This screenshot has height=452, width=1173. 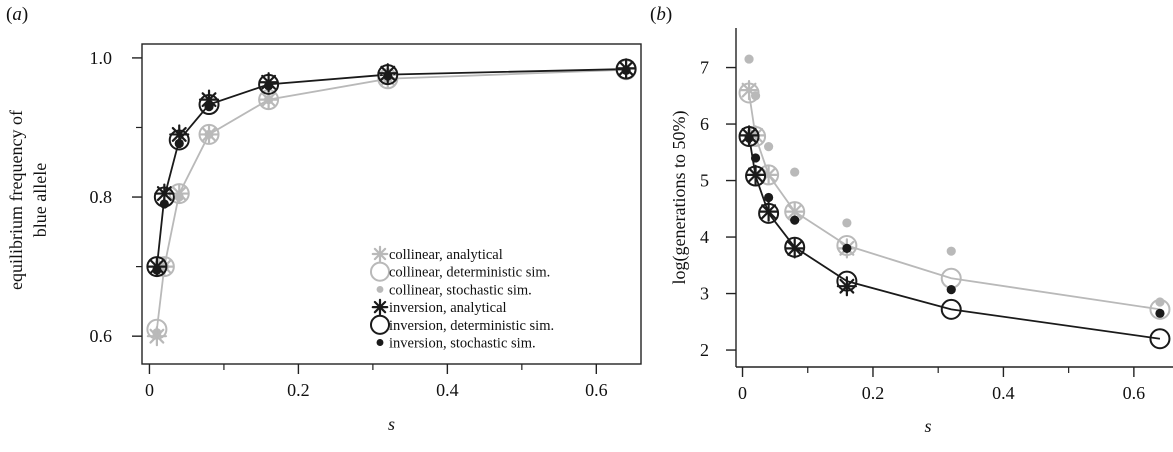 What do you see at coordinates (704, 181) in the screenshot?
I see `y-tick-label: 5` at bounding box center [704, 181].